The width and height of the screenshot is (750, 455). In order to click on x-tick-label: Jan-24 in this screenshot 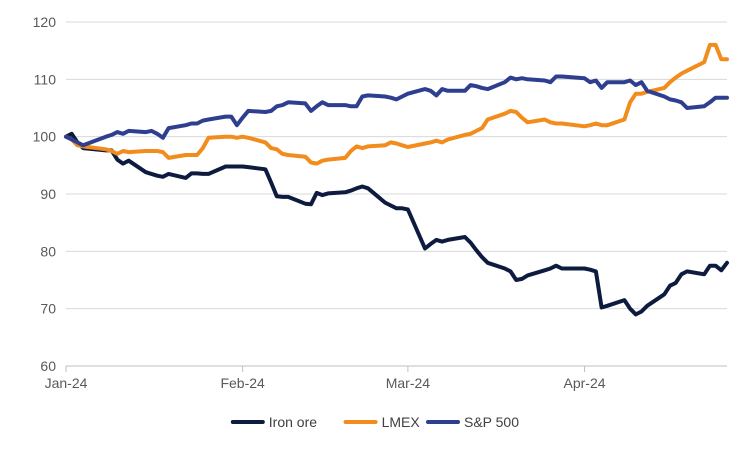, I will do `click(66, 383)`.